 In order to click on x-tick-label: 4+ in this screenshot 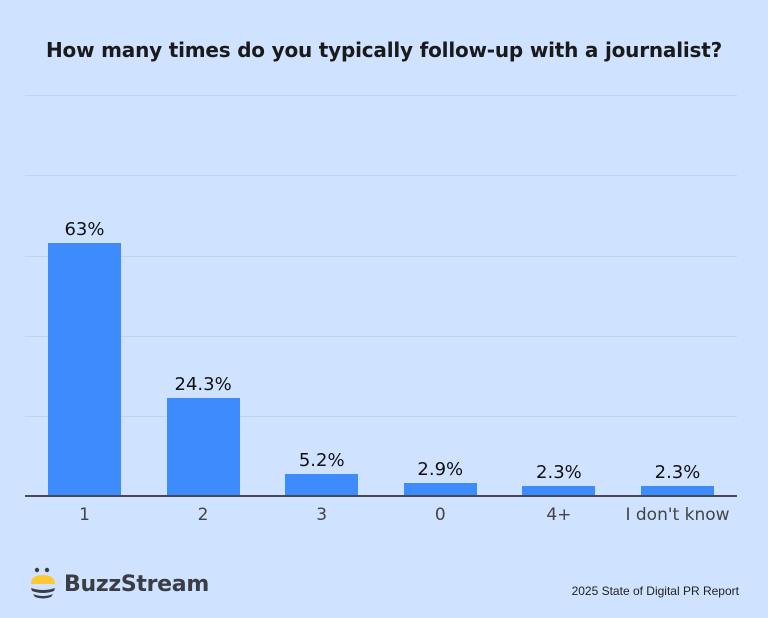, I will do `click(559, 515)`.